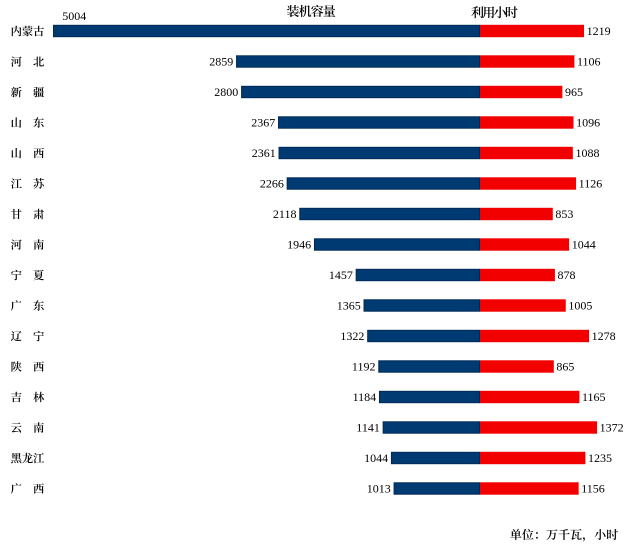  I want to click on svg-text: 1192, so click(364, 366).